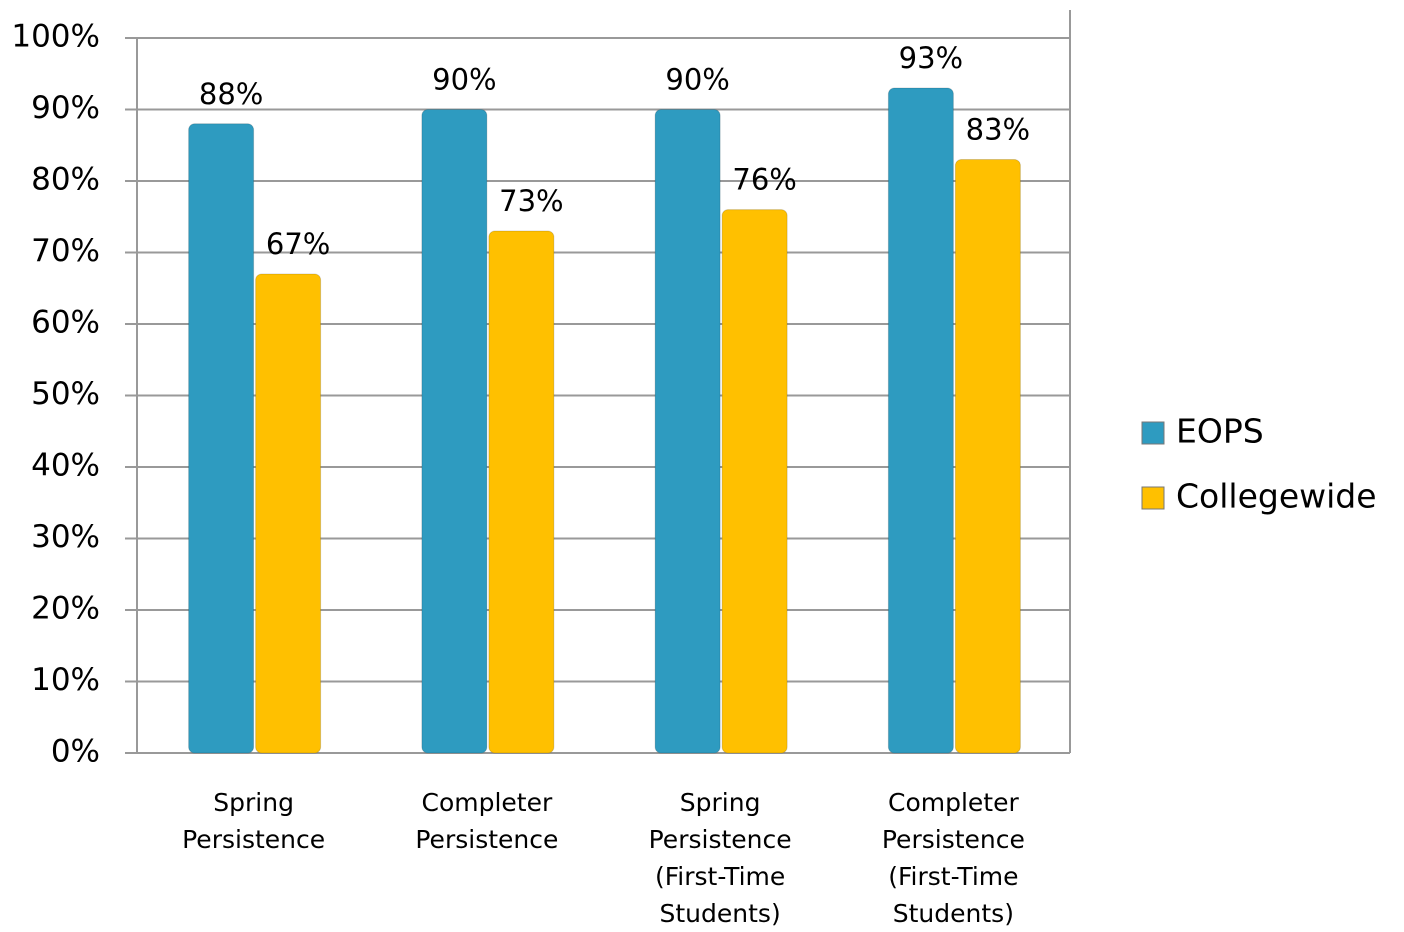  Describe the element at coordinates (65, 466) in the screenshot. I see `y-tick-label: 40%` at that location.